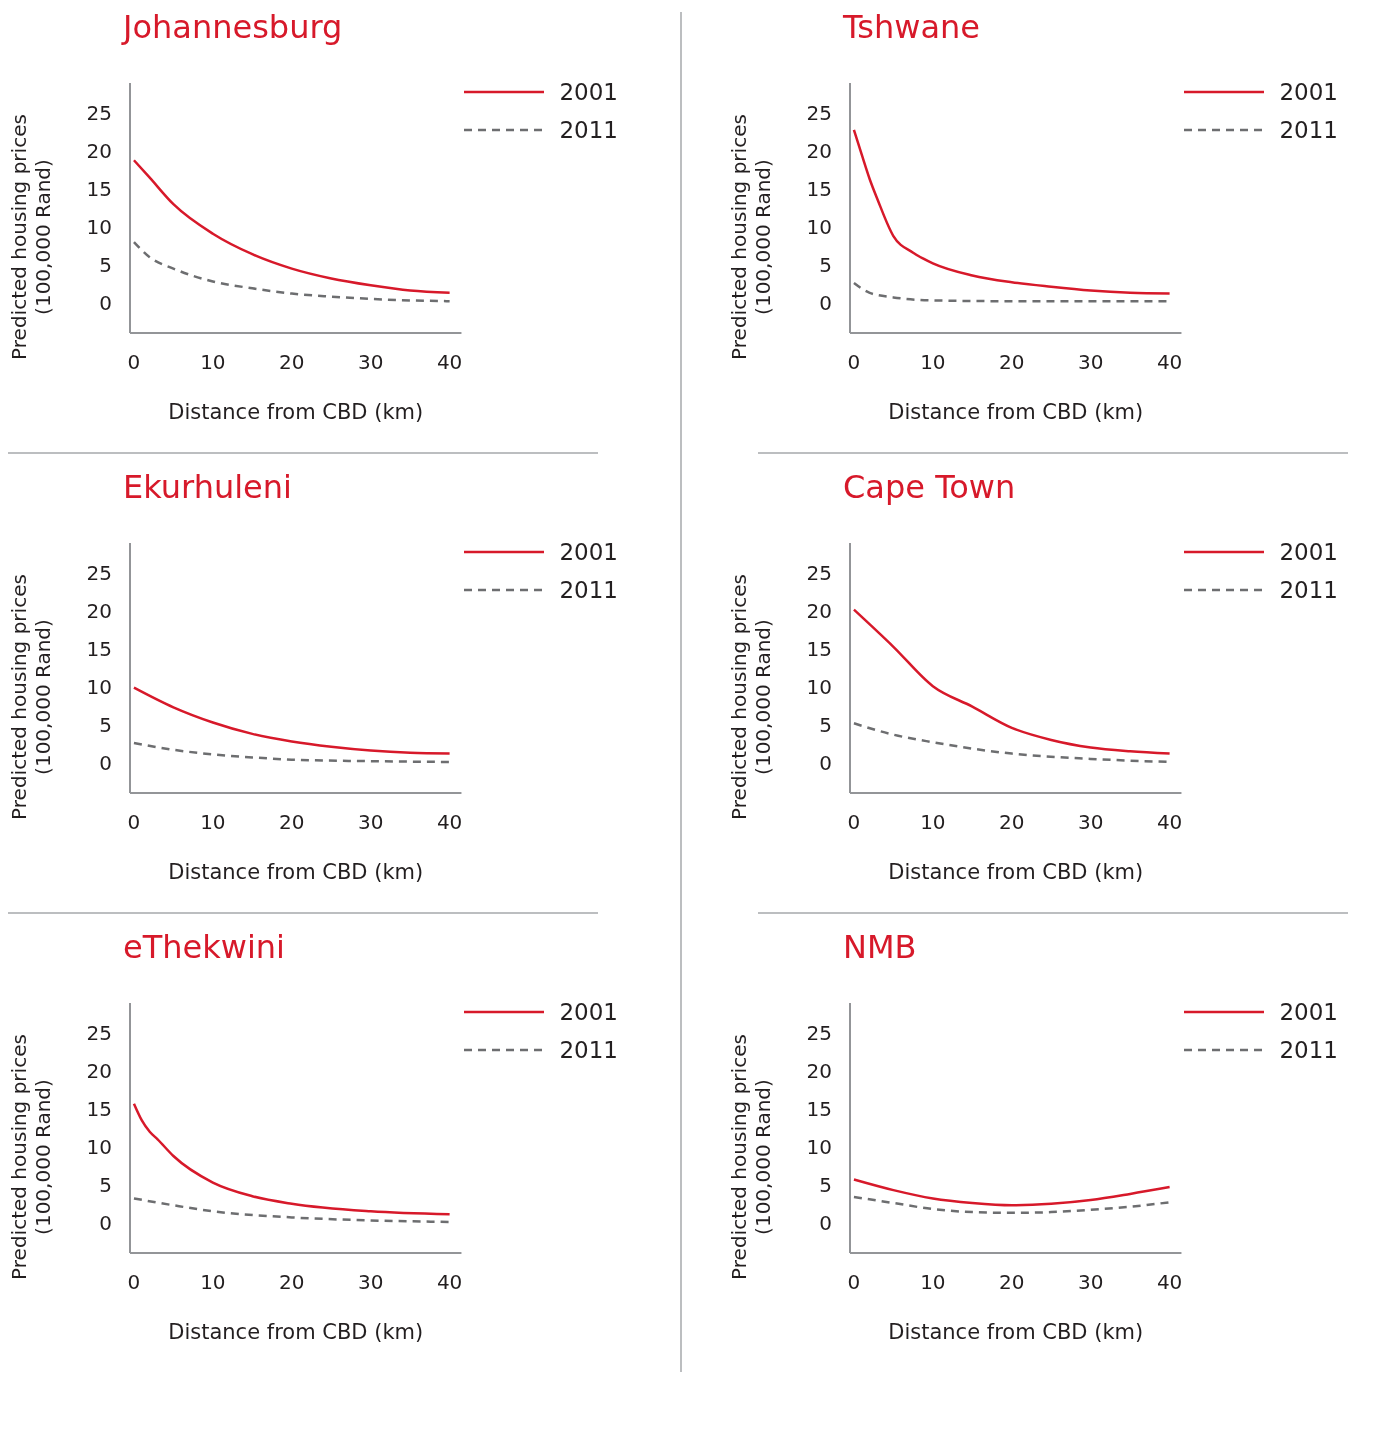  Describe the element at coordinates (233, 27) in the screenshot. I see `chart-title: Johannesburg` at that location.